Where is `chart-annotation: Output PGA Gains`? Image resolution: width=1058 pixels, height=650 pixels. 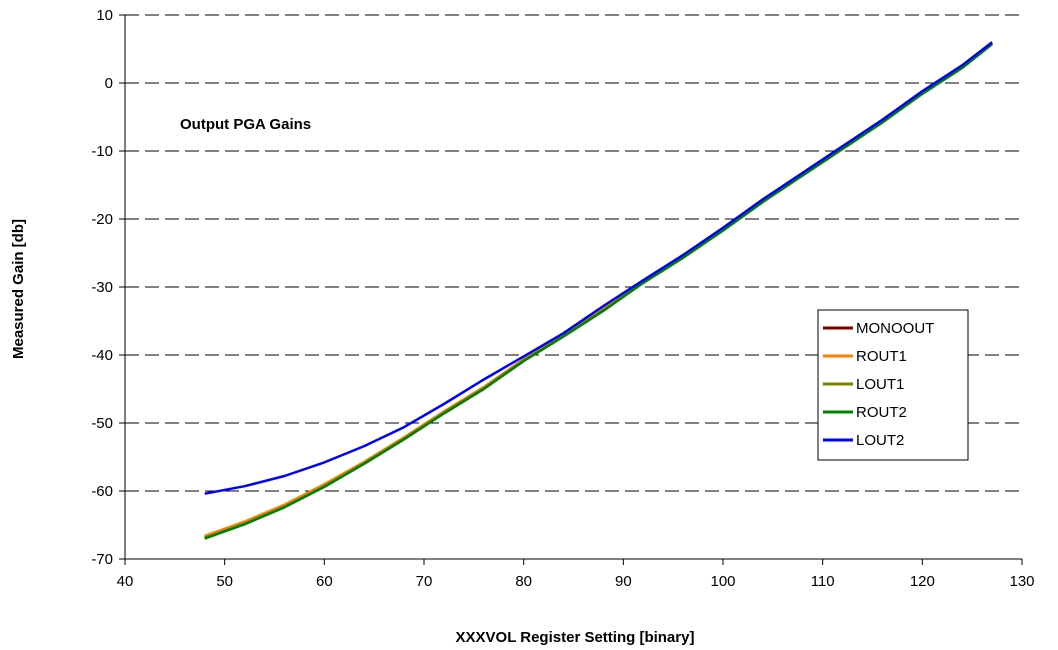
chart-annotation: Output PGA Gains is located at coordinates (245, 124).